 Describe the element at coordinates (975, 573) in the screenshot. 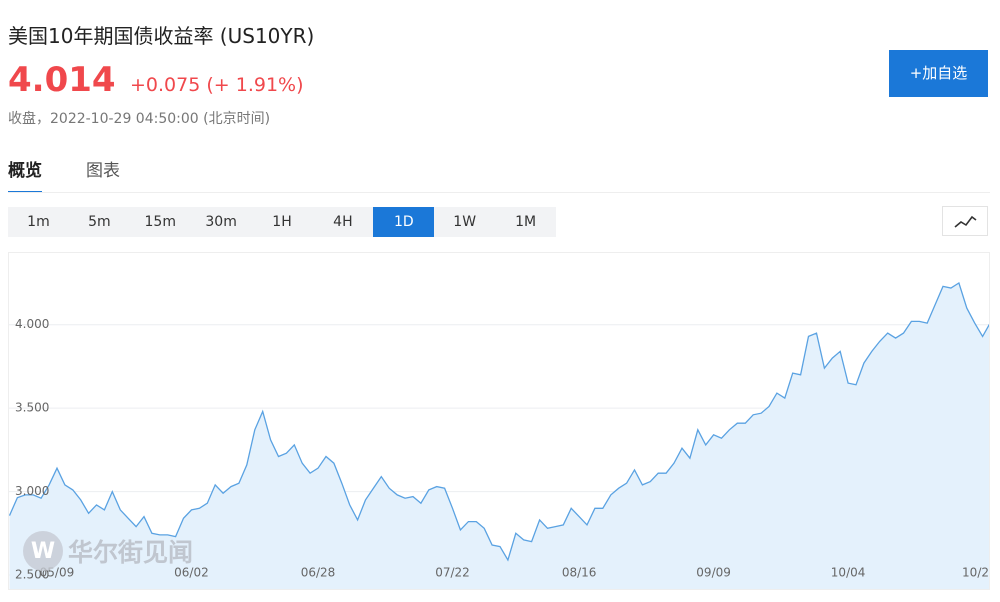

I see `x-tick-label: 10/2` at that location.